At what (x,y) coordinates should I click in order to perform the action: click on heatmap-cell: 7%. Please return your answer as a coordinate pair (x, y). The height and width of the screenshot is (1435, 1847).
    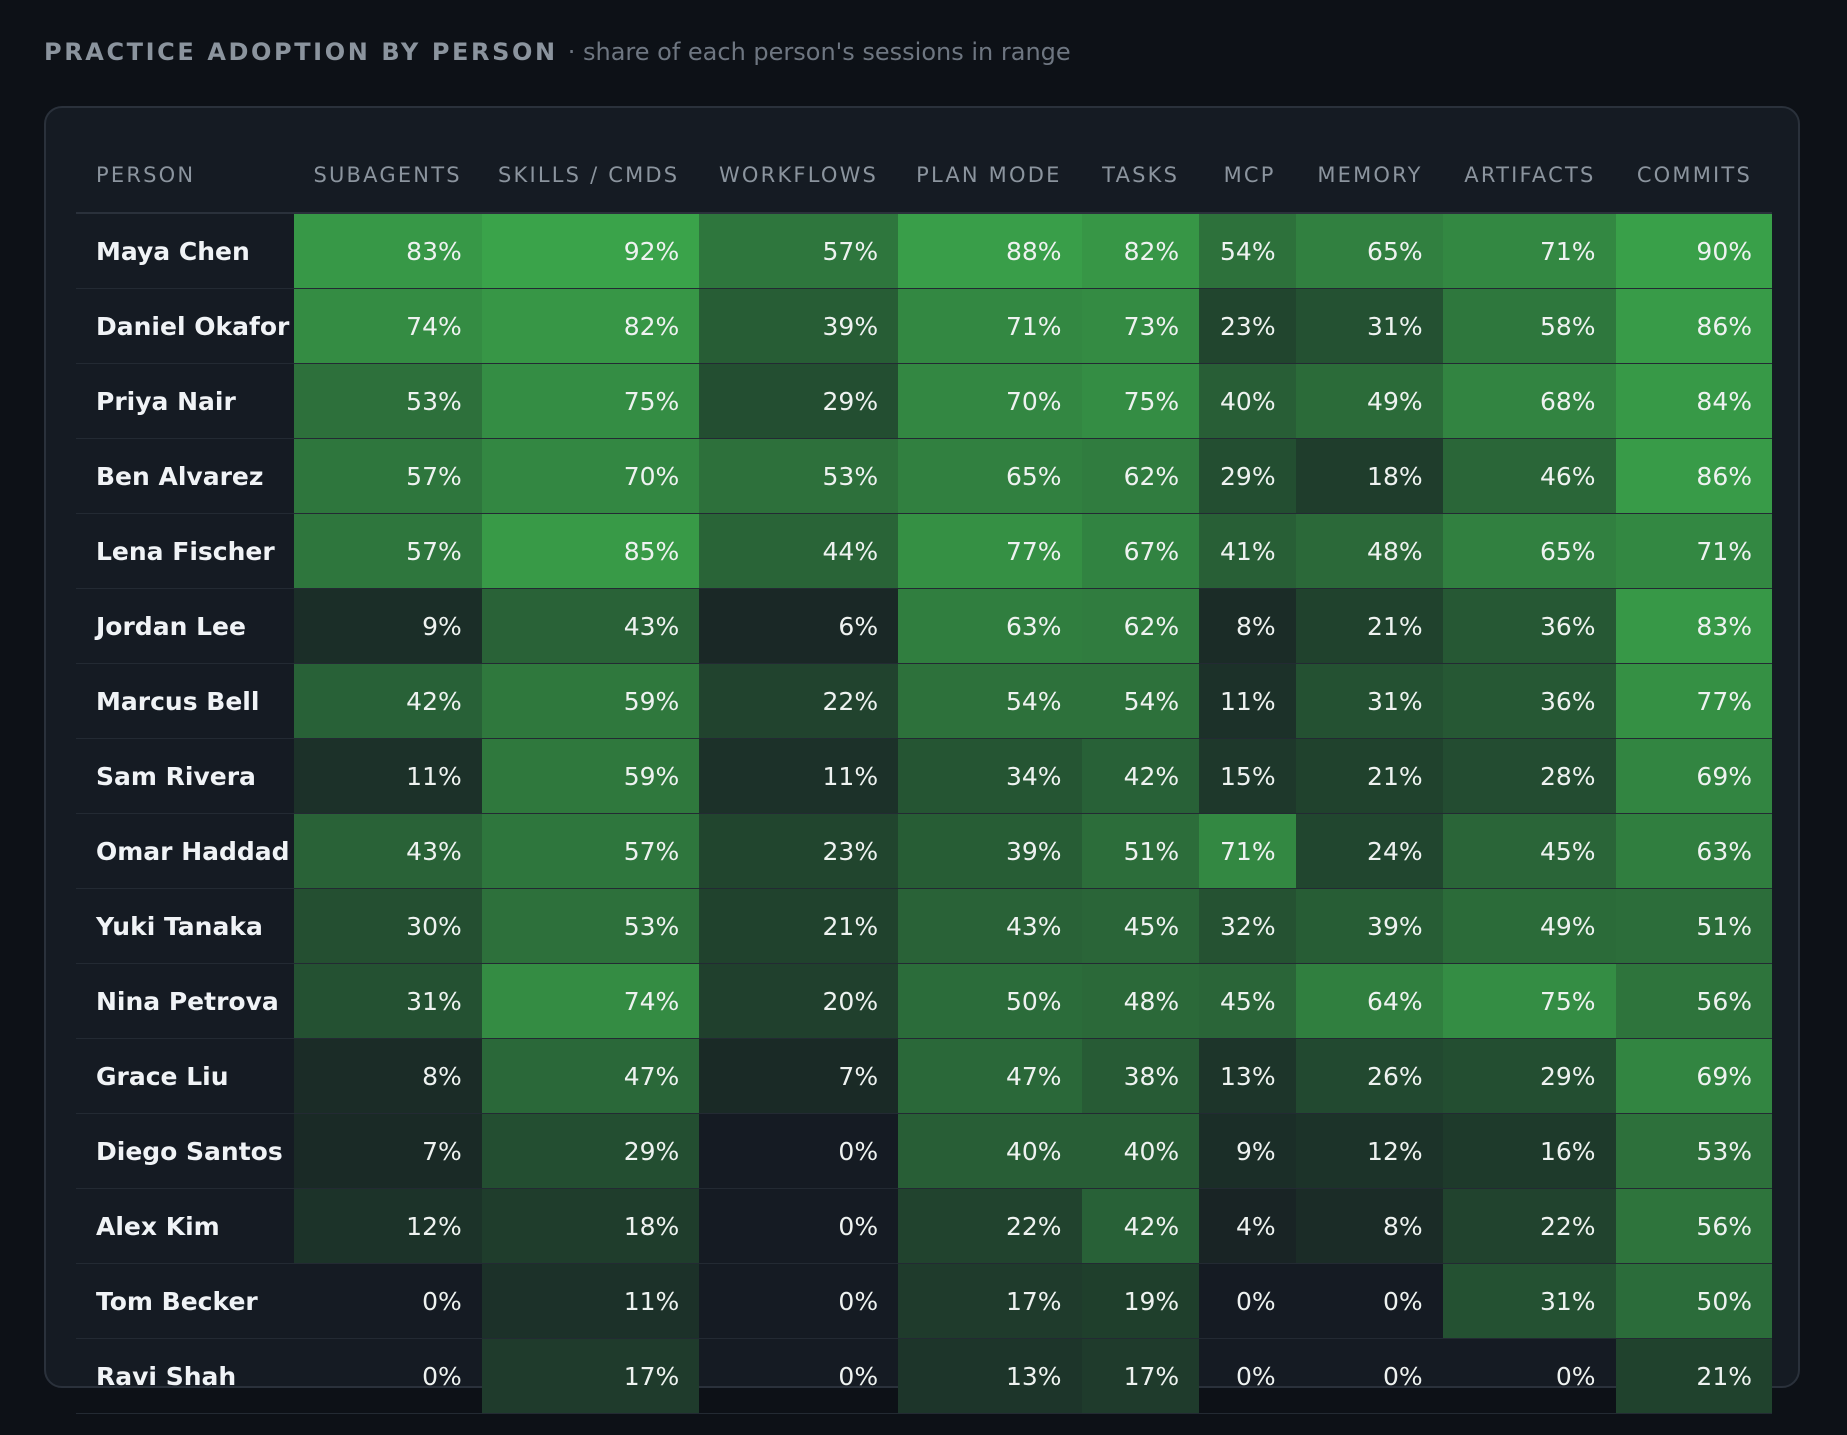
    Looking at the image, I should click on (799, 1076).